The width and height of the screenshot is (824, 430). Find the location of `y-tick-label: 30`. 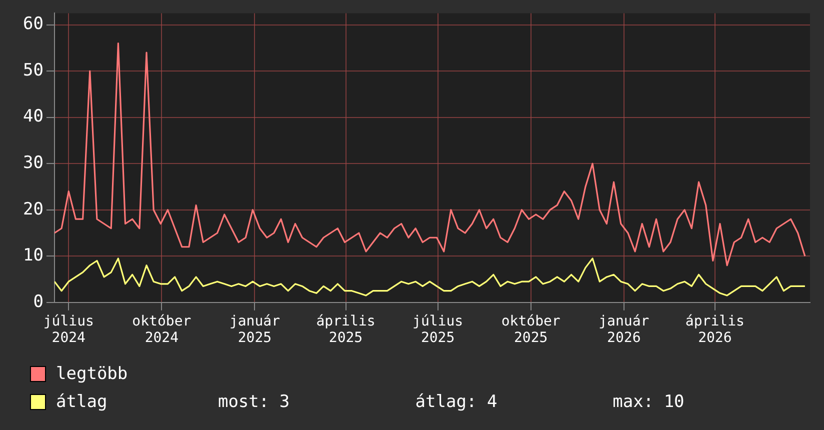

y-tick-label: 30 is located at coordinates (33, 163).